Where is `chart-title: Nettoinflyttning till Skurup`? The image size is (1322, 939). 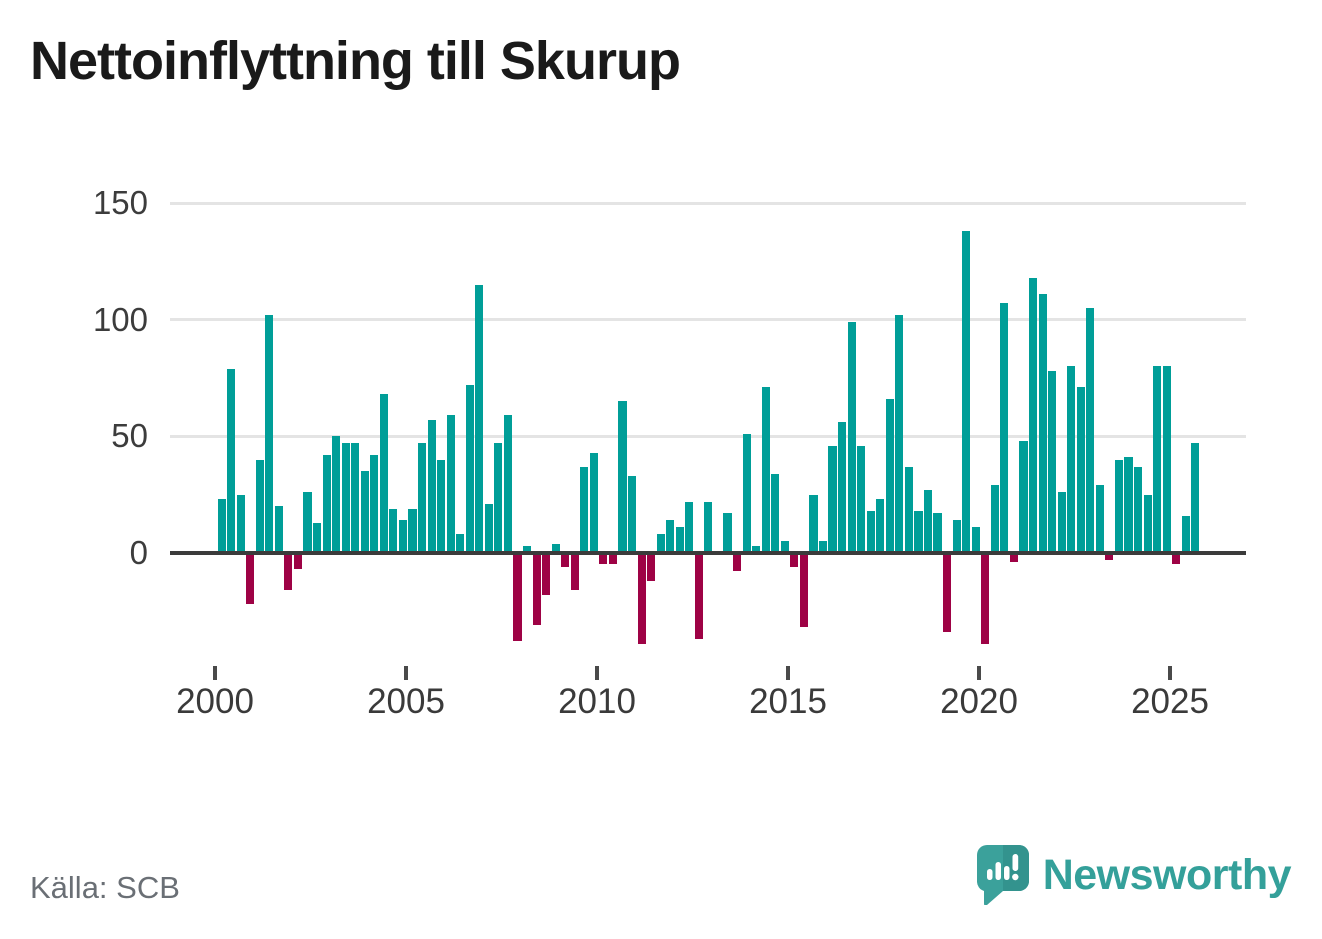
chart-title: Nettoinflyttning till Skurup is located at coordinates (355, 61).